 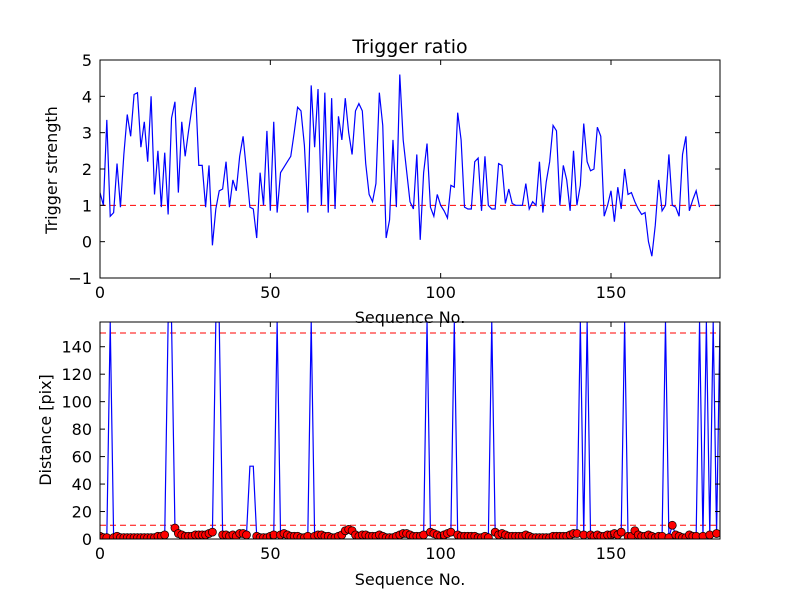 I want to click on top-y-tick-label: 2, so click(x=87, y=169).